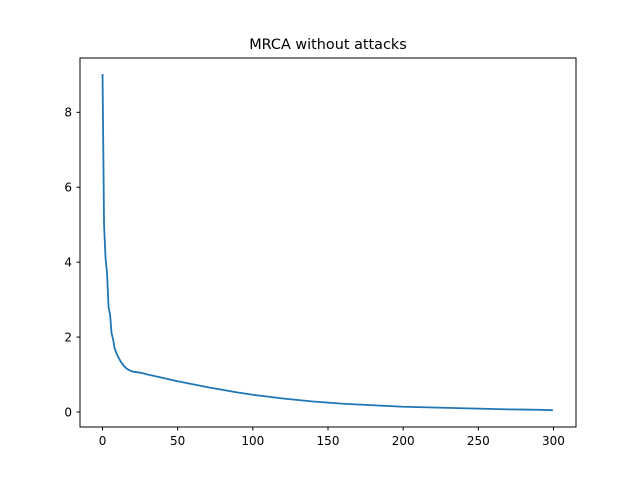 Image resolution: width=640 pixels, height=480 pixels. What do you see at coordinates (252, 441) in the screenshot?
I see `x-tick-label: 100` at bounding box center [252, 441].